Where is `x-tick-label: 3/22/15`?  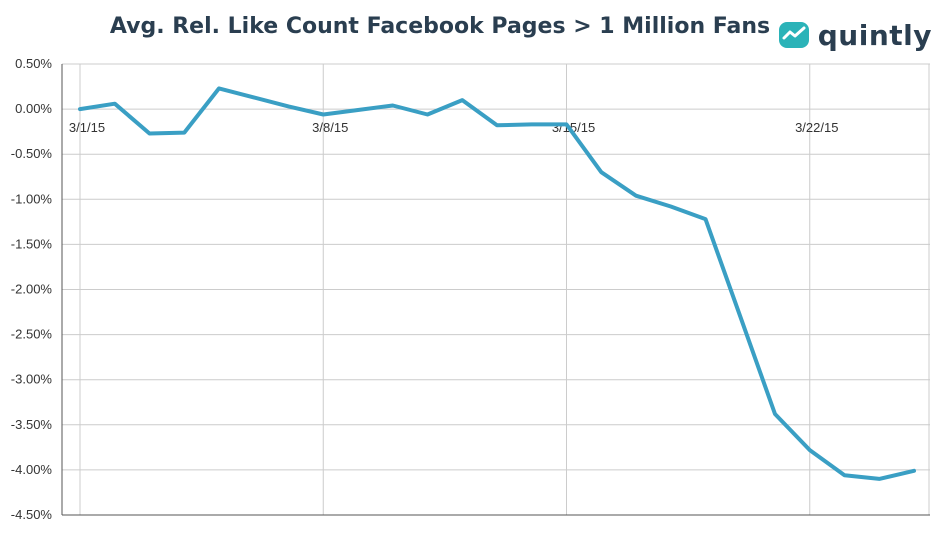
x-tick-label: 3/22/15 is located at coordinates (816, 127).